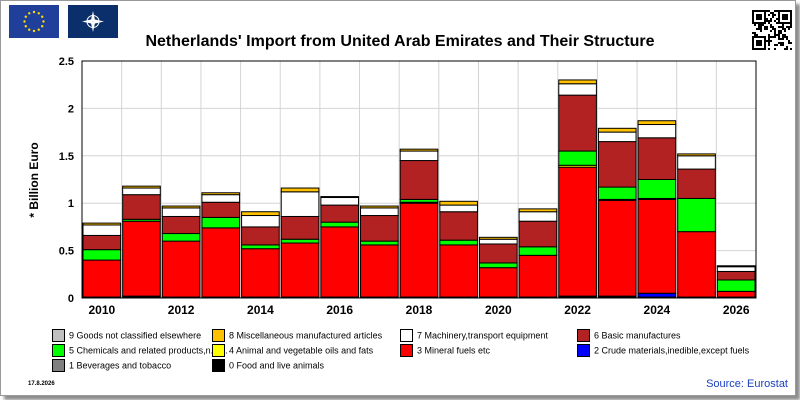  I want to click on source-label: Source: Eurostat, so click(747, 384).